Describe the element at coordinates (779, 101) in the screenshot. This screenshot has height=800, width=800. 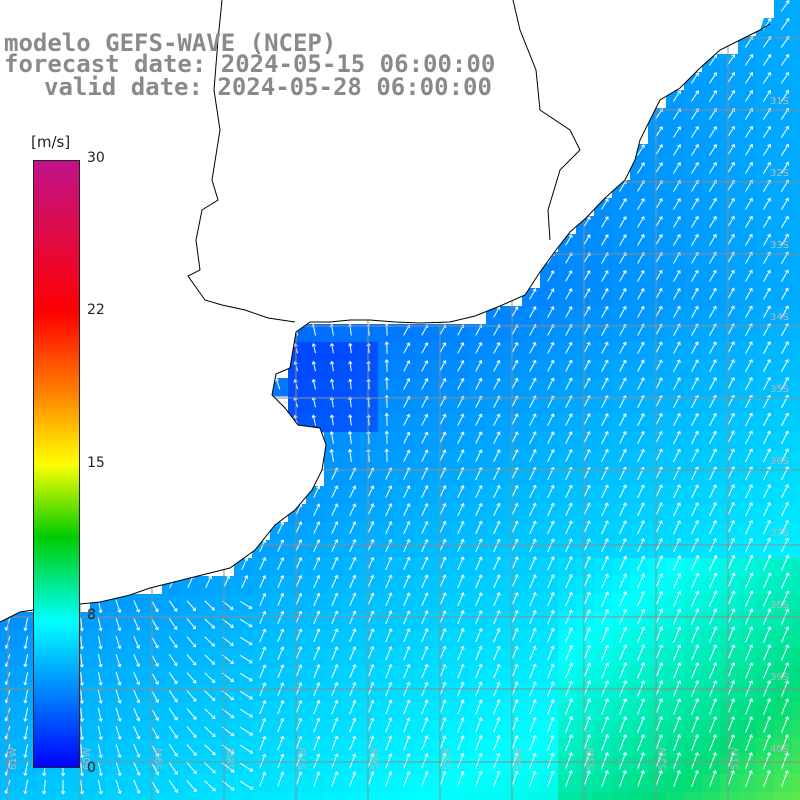
I see `lat-label: 31S` at that location.